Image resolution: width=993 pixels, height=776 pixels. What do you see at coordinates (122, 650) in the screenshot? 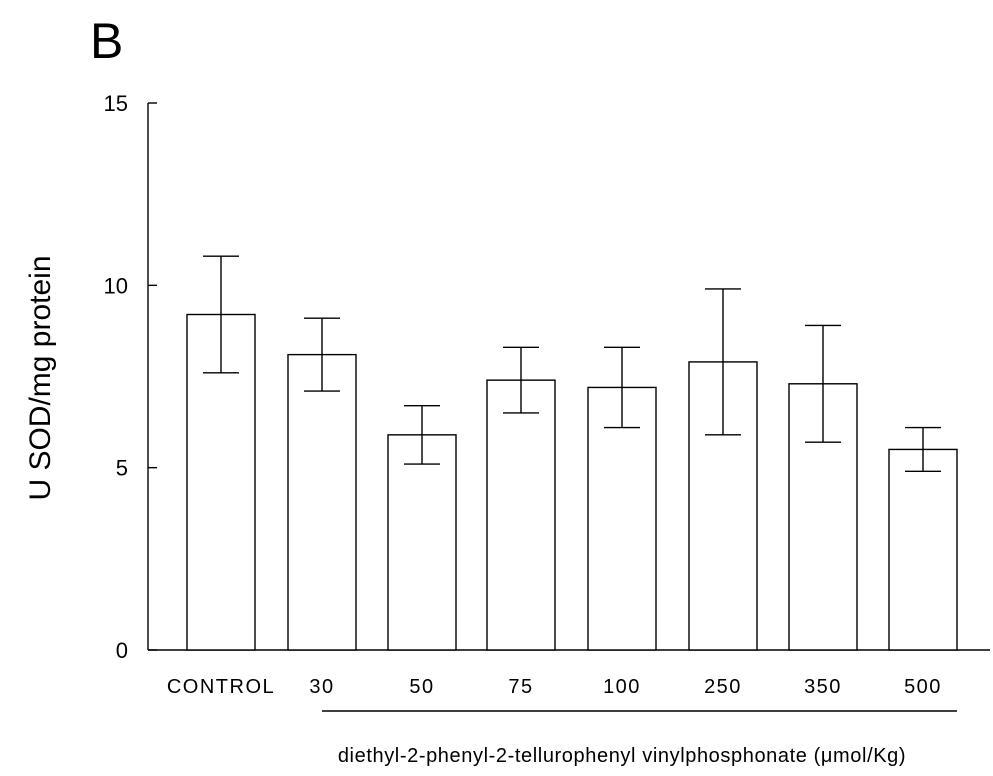
I see `y-tick-label: 0` at bounding box center [122, 650].